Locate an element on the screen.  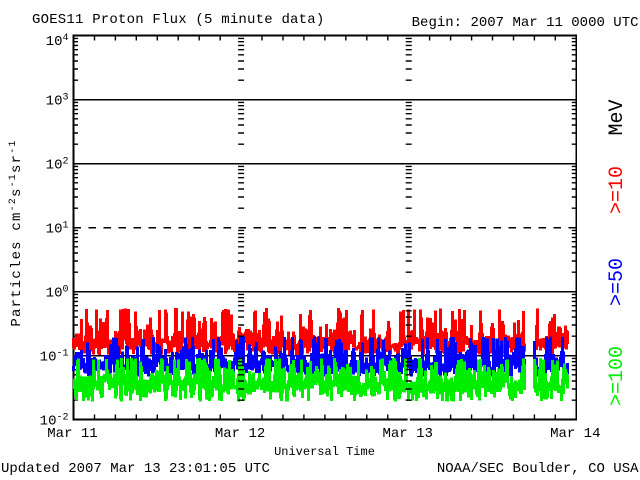
svg-text: NOAA/SEC Boulder, CO USA is located at coordinates (538, 469).